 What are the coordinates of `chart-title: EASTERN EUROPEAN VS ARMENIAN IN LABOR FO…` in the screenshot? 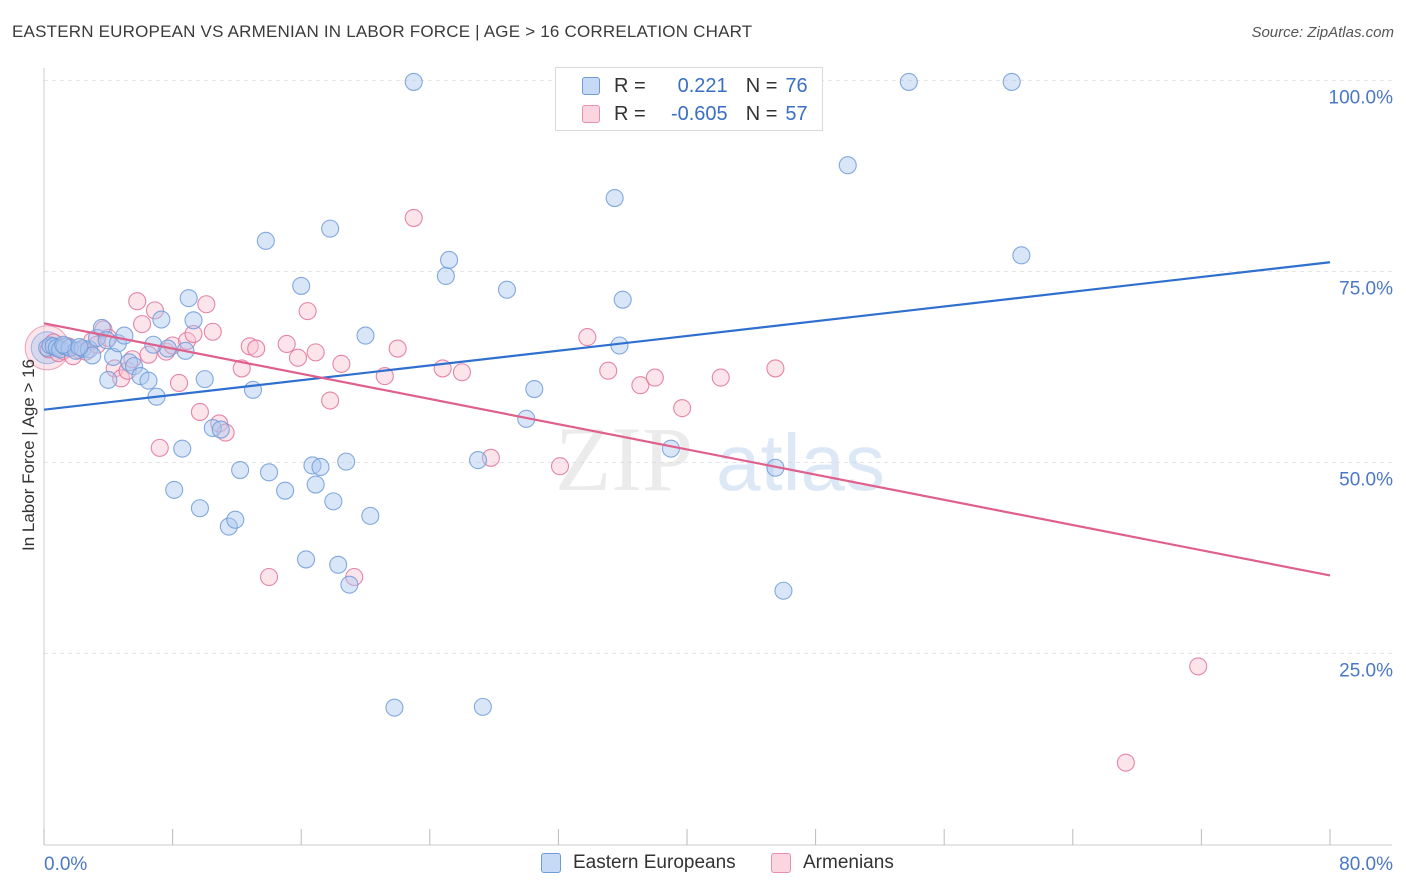 It's located at (382, 31).